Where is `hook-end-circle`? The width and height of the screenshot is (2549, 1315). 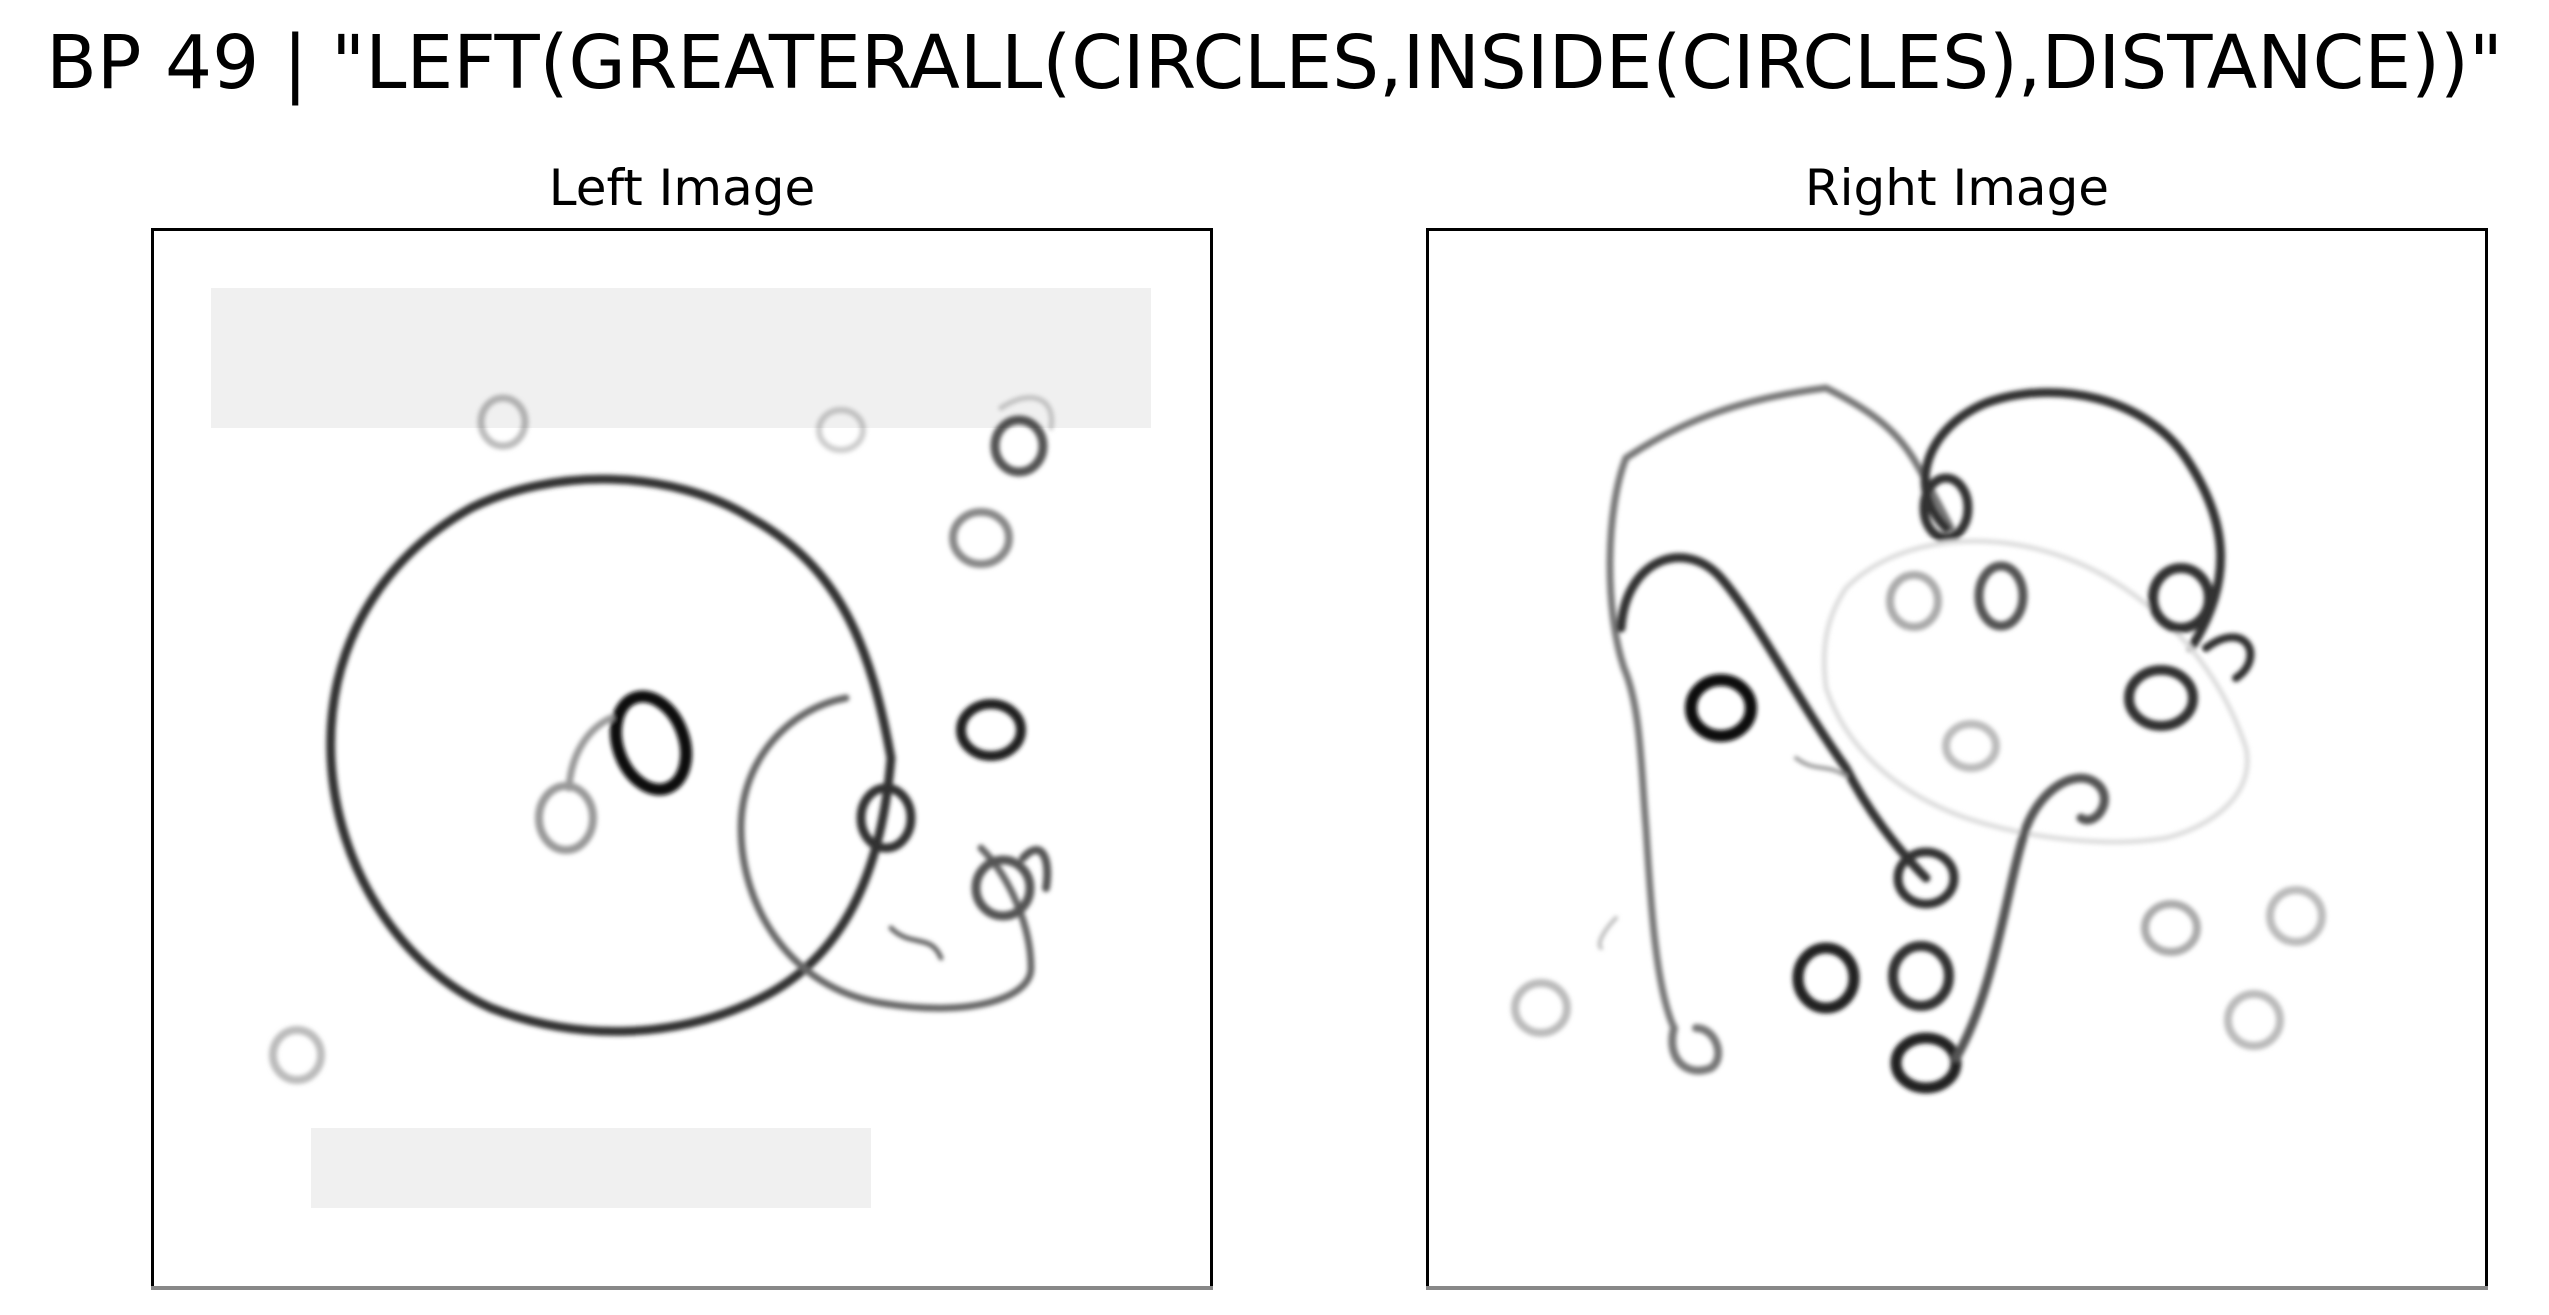
hook-end-circle is located at coordinates (1926, 878).